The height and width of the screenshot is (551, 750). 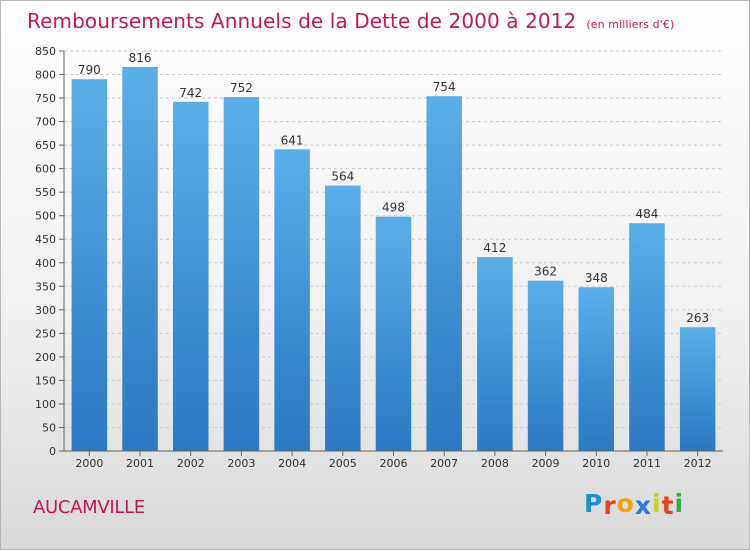 What do you see at coordinates (52, 451) in the screenshot?
I see `y-tick-label: 0` at bounding box center [52, 451].